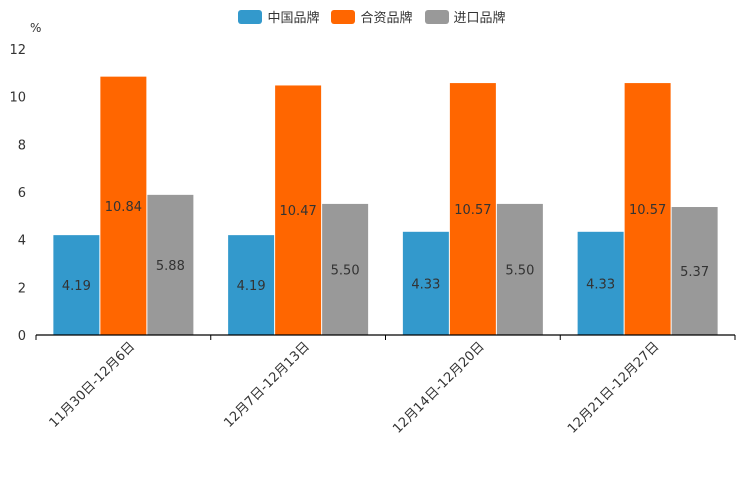  What do you see at coordinates (17, 98) in the screenshot?
I see `y-tick-label-5: 10` at bounding box center [17, 98].